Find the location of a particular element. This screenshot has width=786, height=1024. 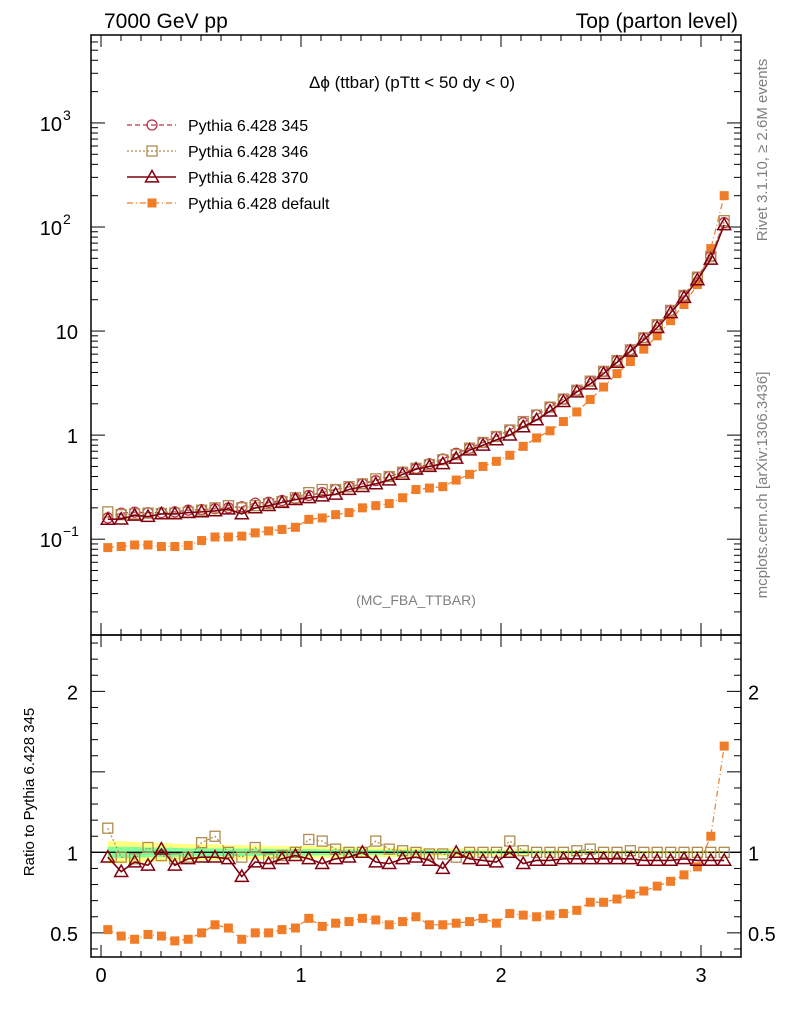

legend-entry: Pythia 6.428 default is located at coordinates (259, 204).